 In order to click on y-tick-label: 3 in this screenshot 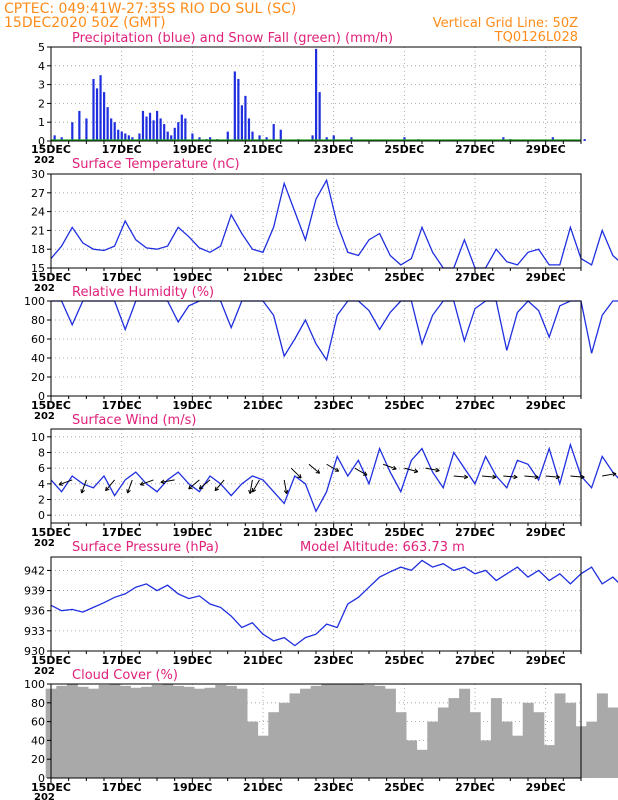, I will do `click(41, 85)`.